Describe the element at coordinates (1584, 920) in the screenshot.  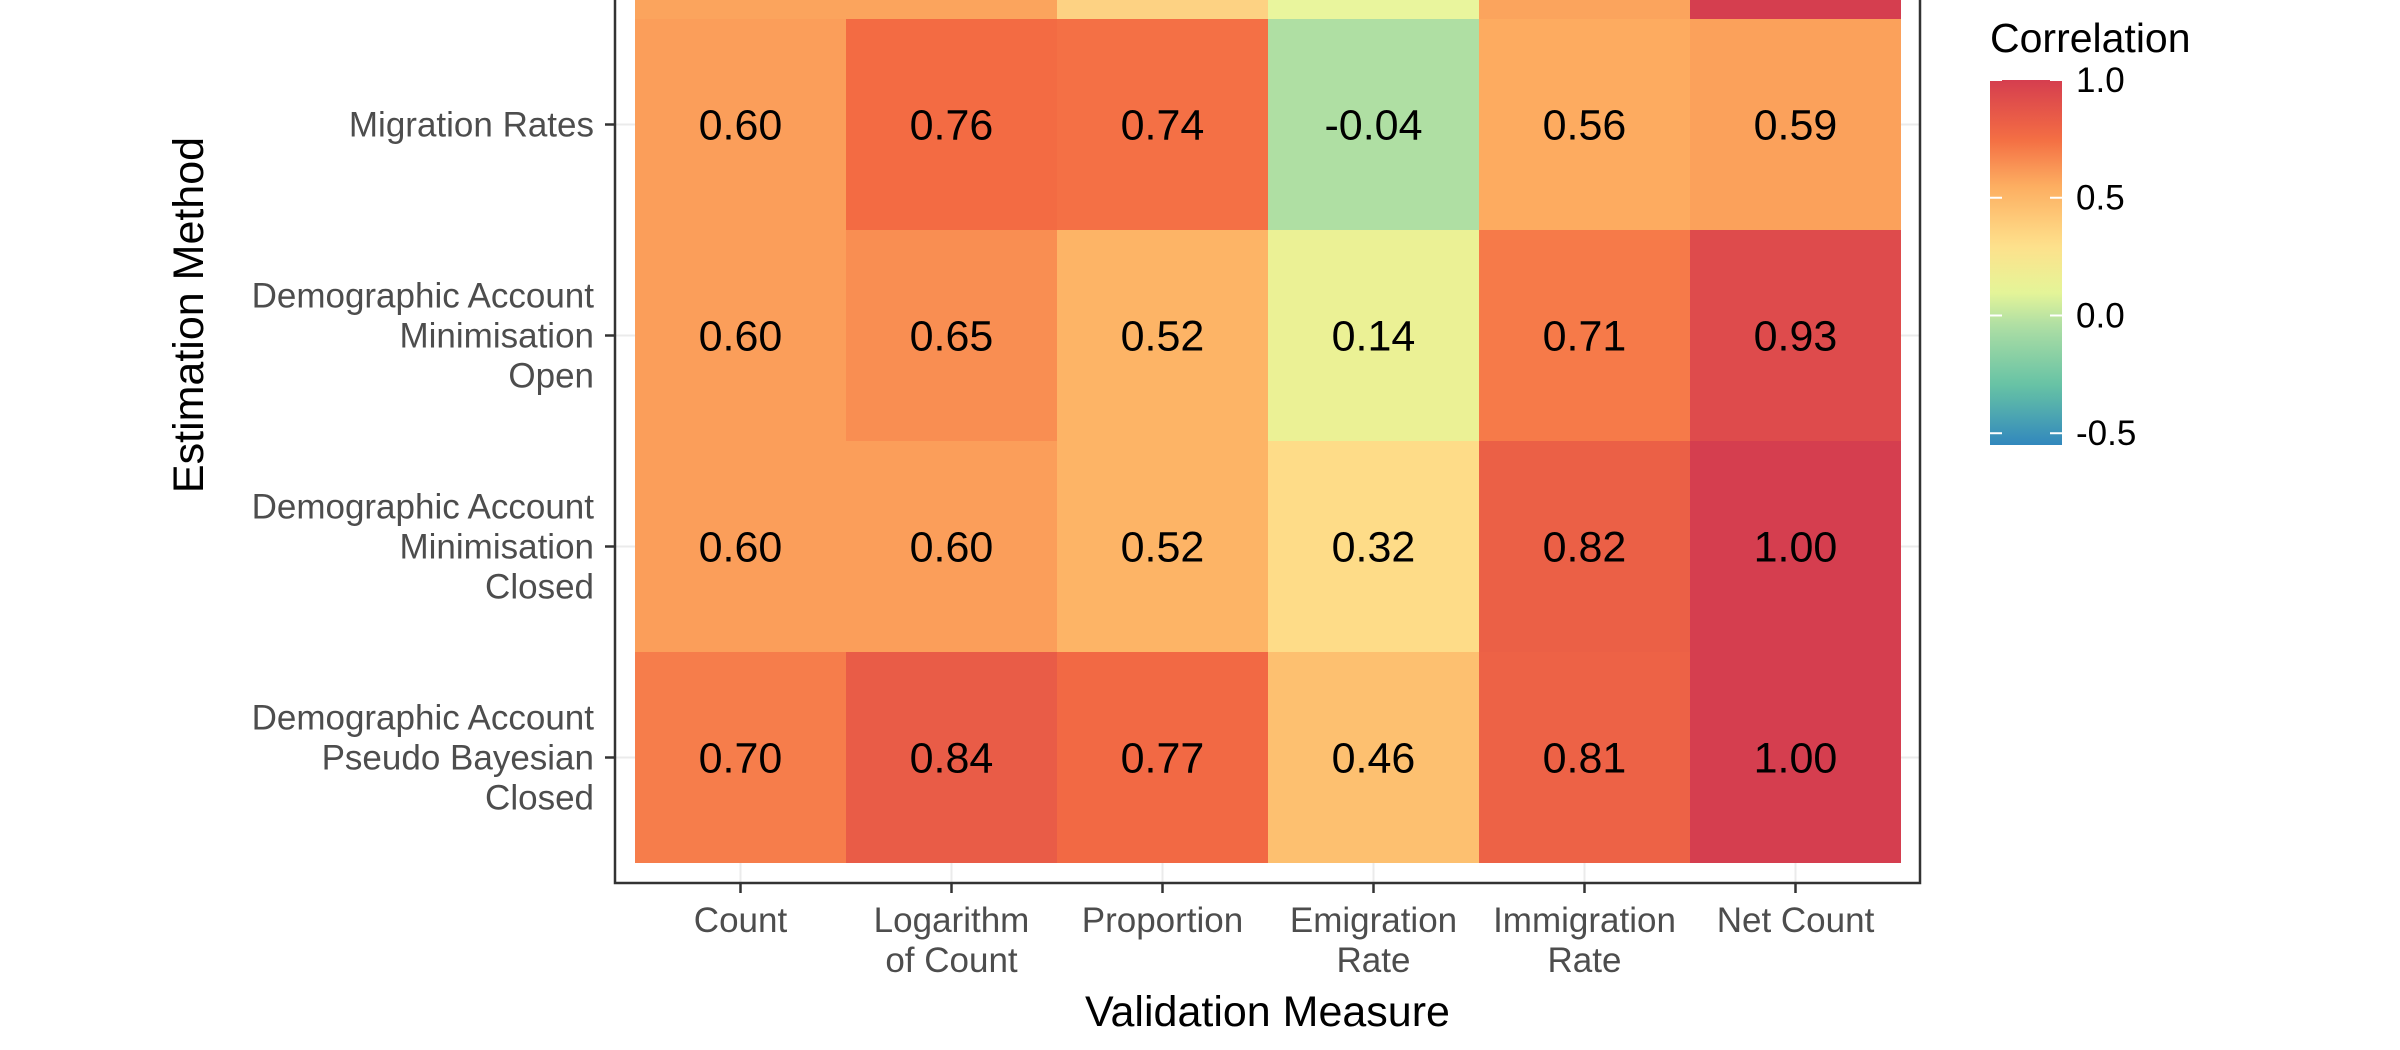
I see `x-tick-label-line: Immigration` at that location.